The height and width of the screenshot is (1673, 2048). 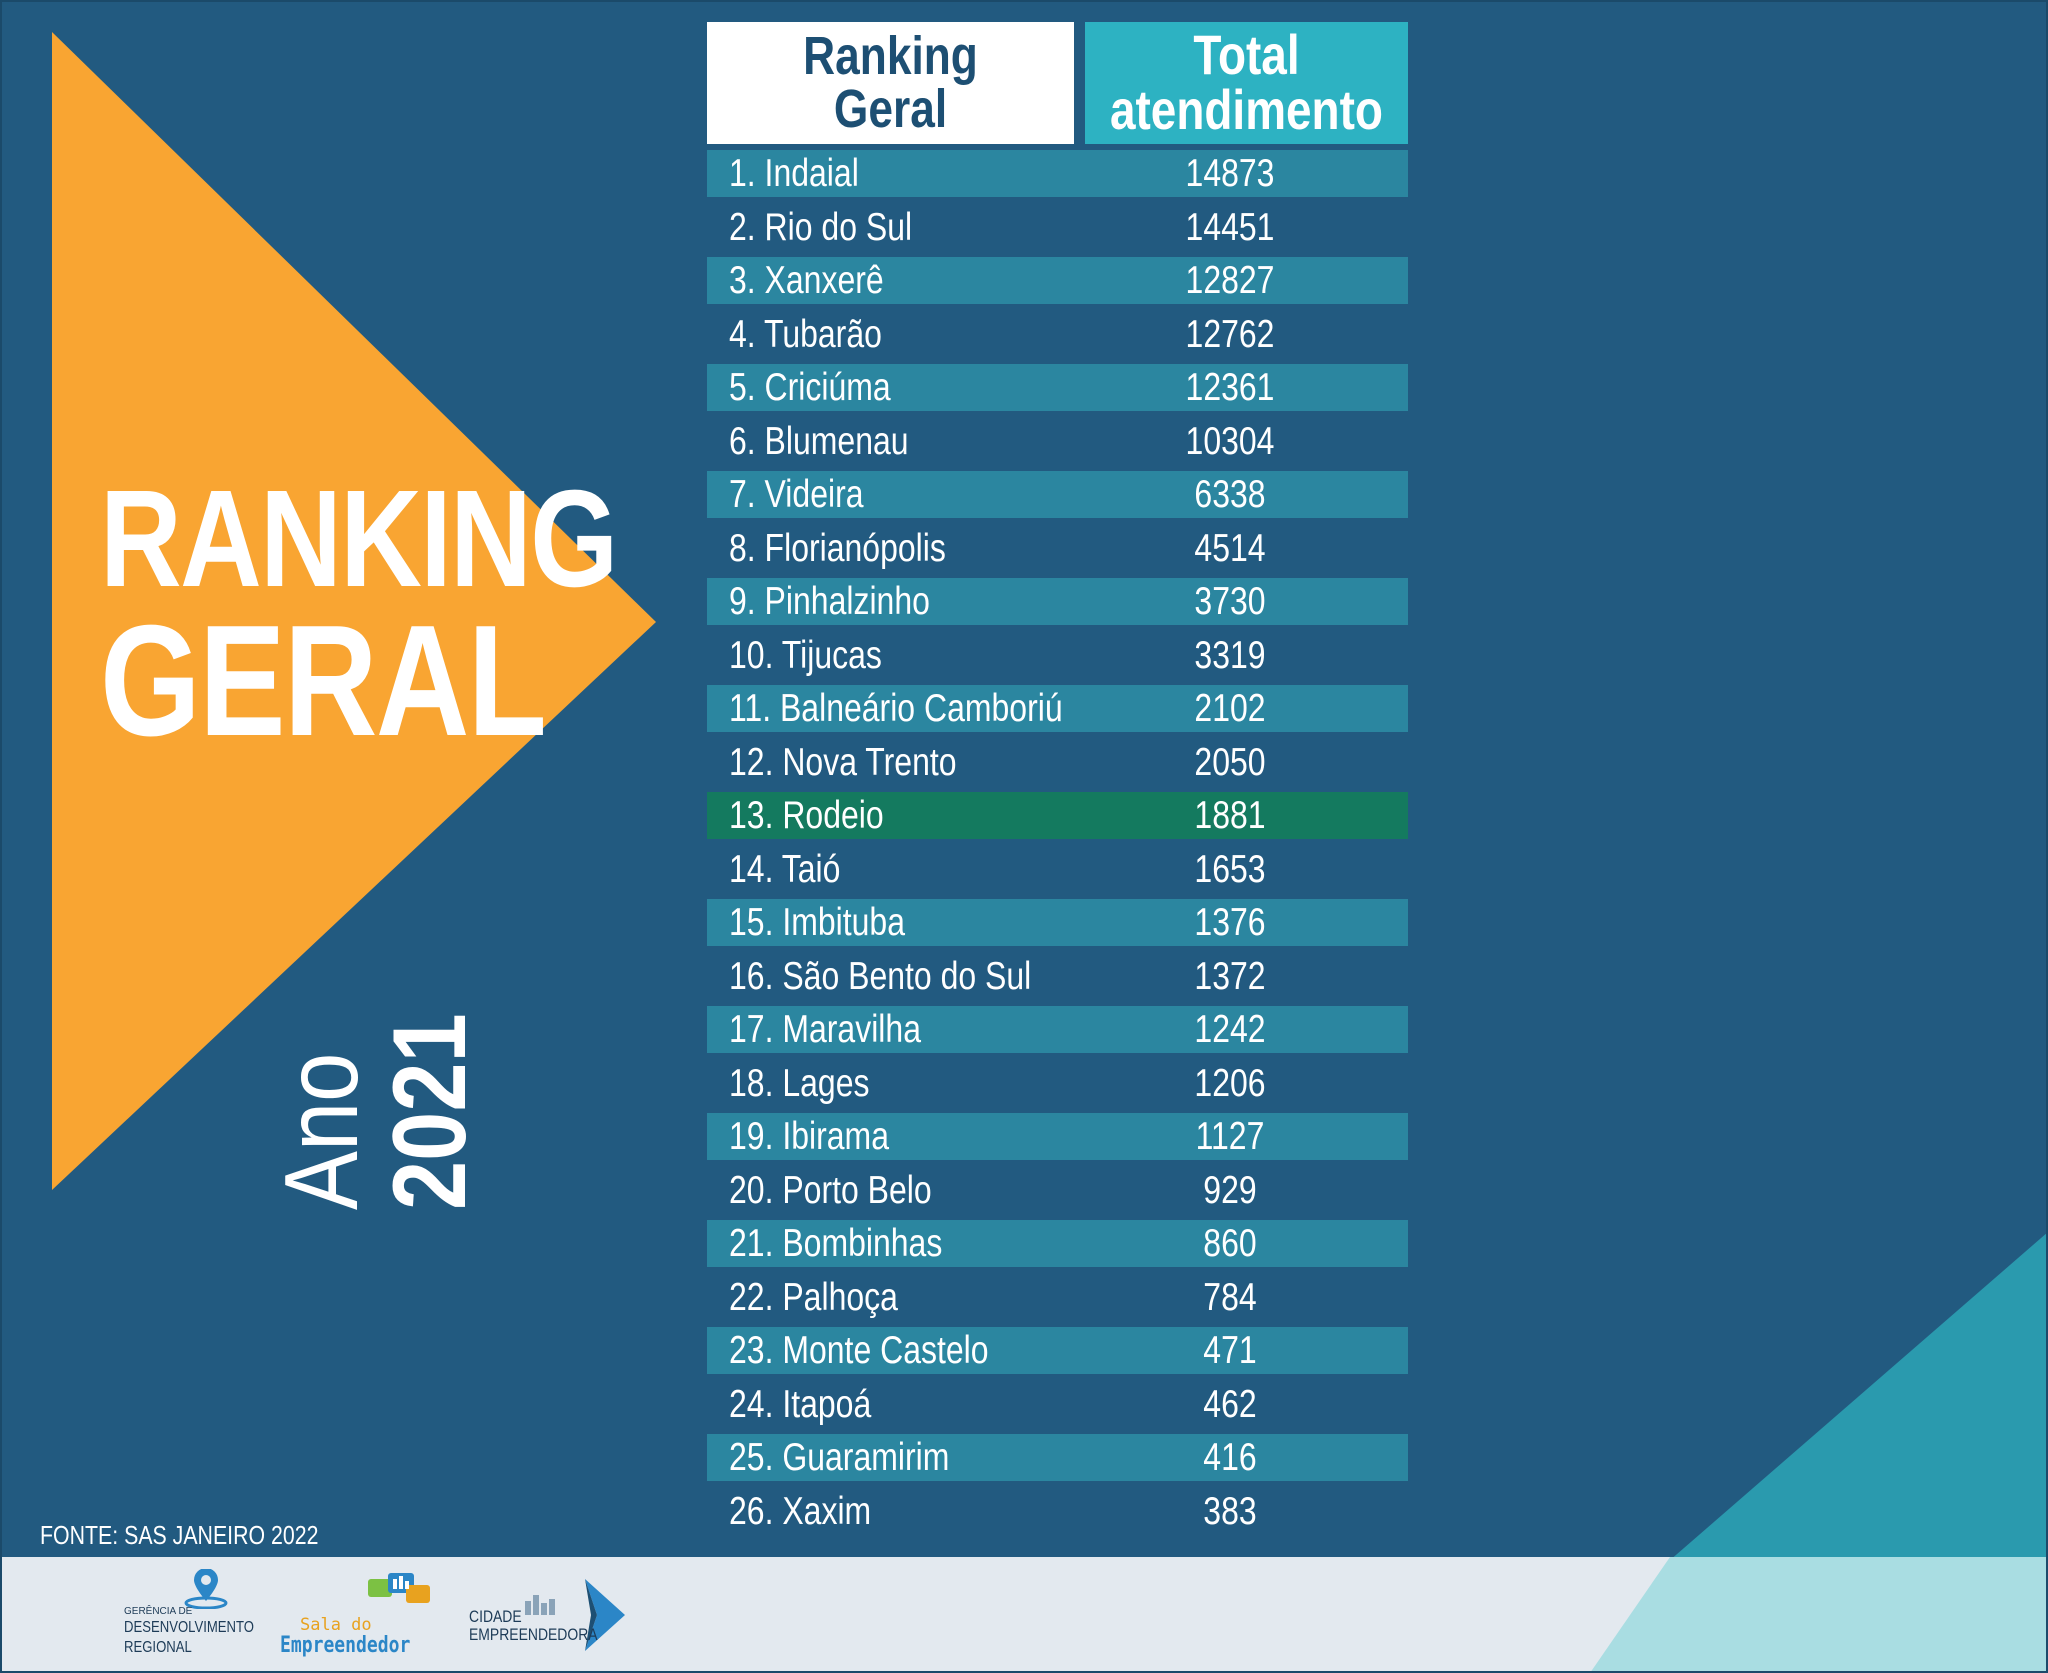 What do you see at coordinates (575, 1615) in the screenshot?
I see `city-arrow-icon` at bounding box center [575, 1615].